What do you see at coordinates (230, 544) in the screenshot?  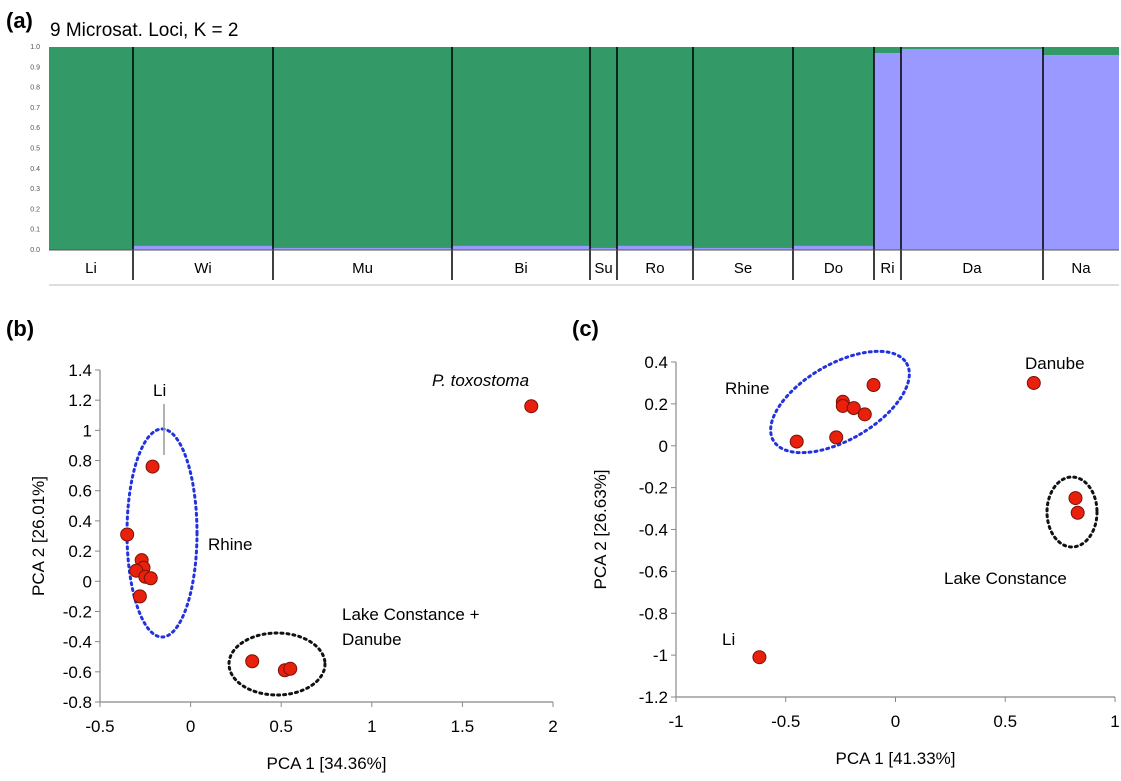 I see `annotation-rhine: Rhine` at bounding box center [230, 544].